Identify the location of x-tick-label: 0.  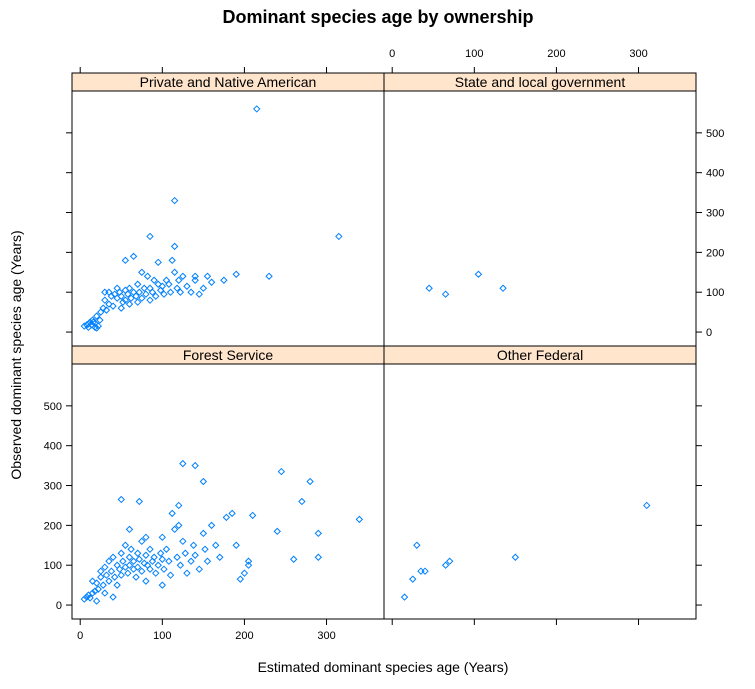
(80, 636).